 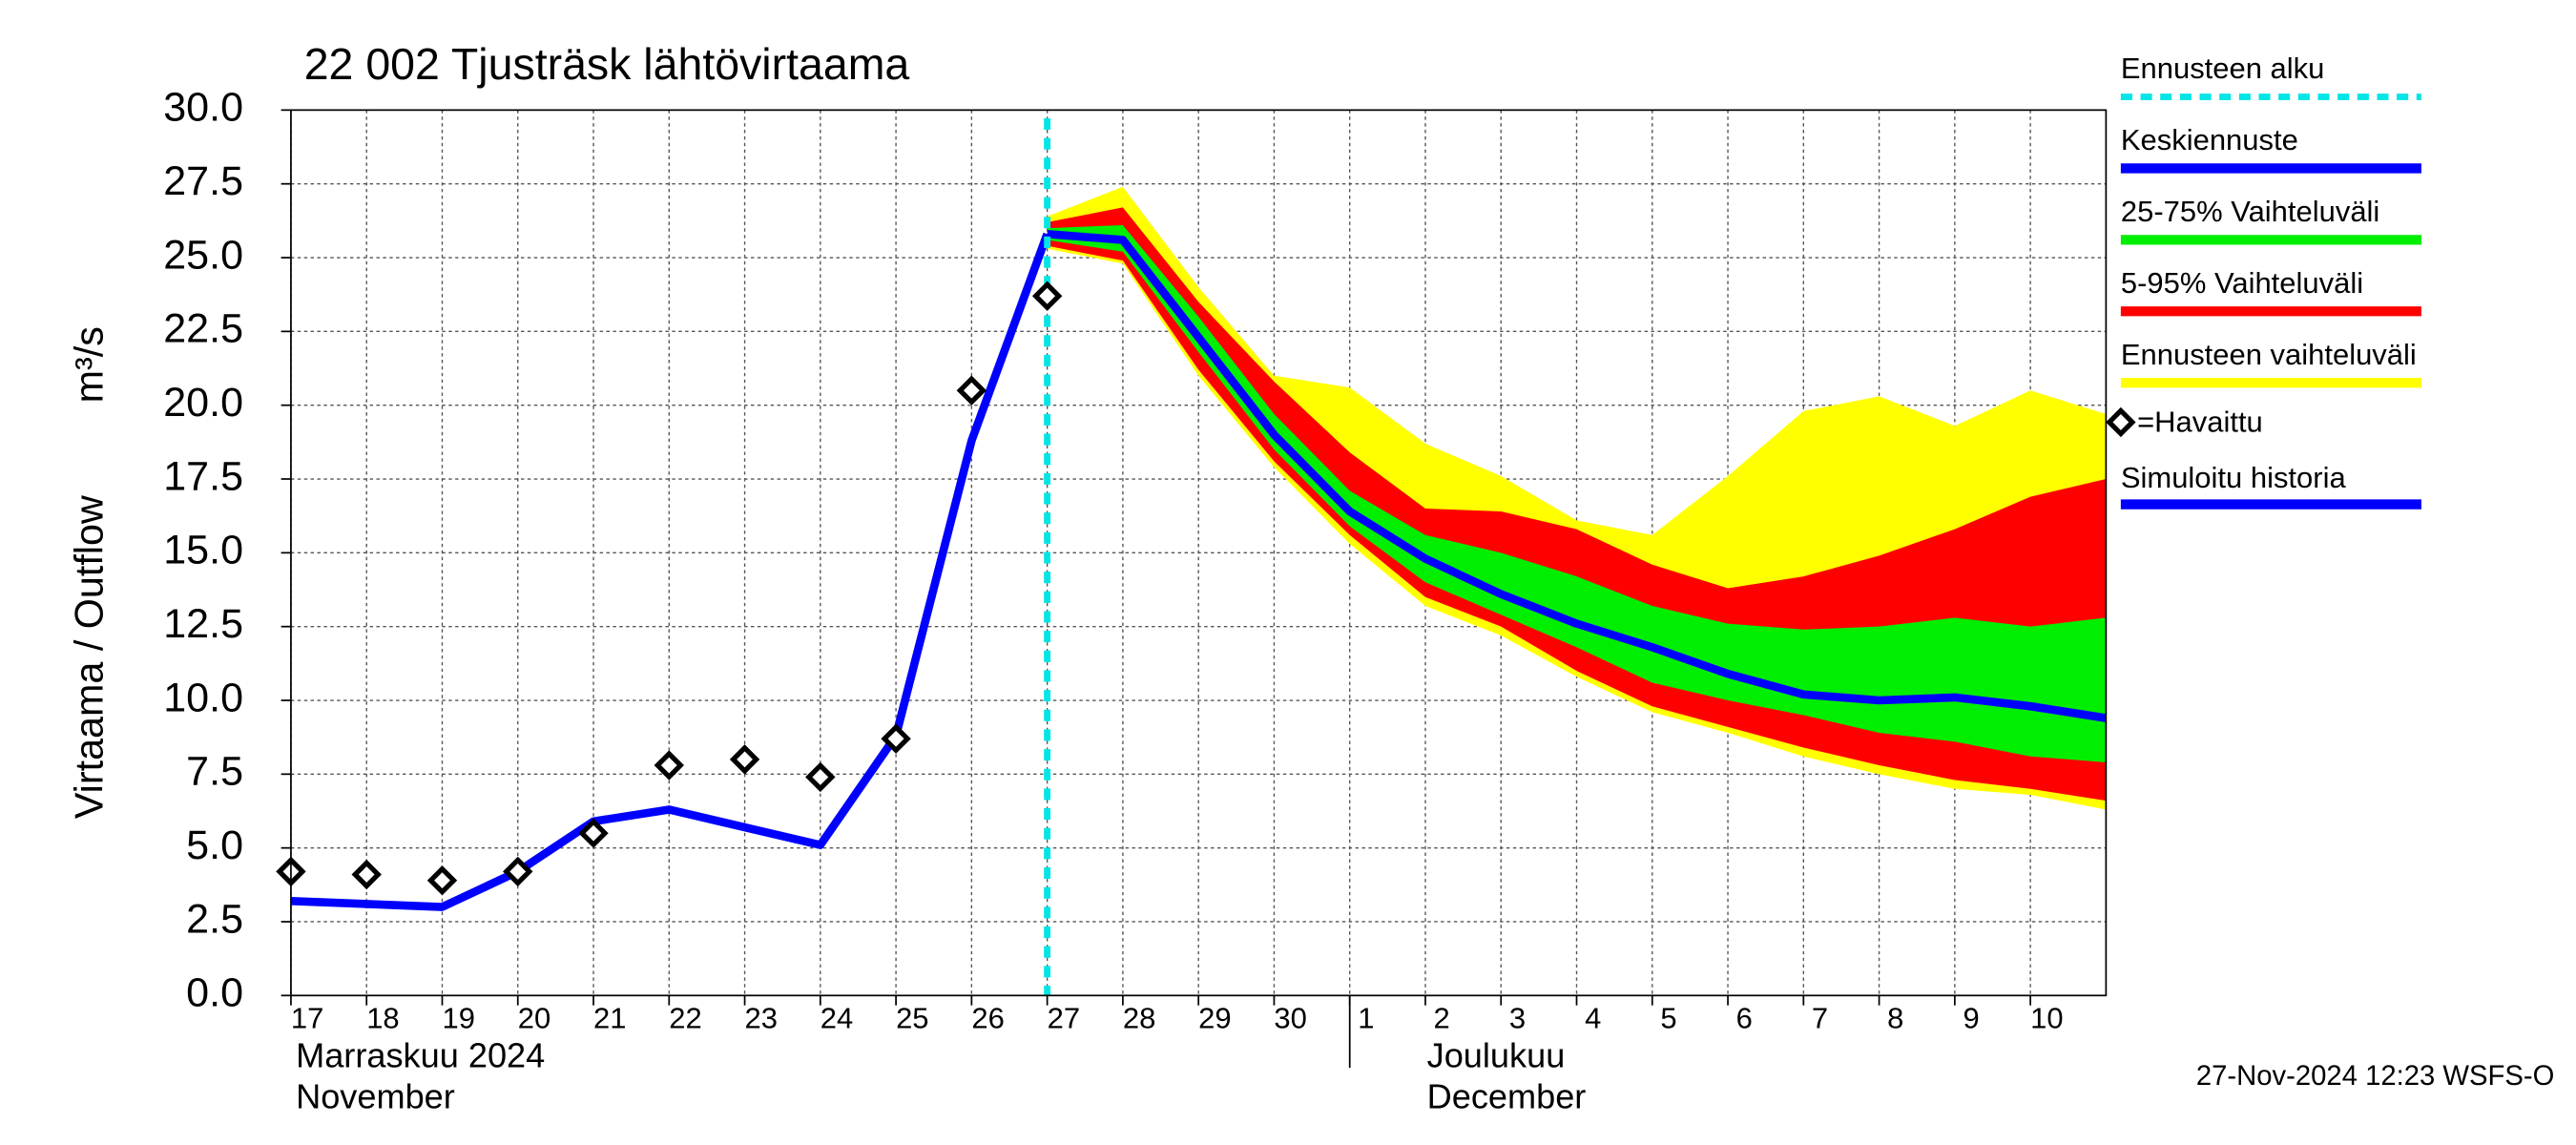 I want to click on month-label: December, so click(x=1507, y=1095).